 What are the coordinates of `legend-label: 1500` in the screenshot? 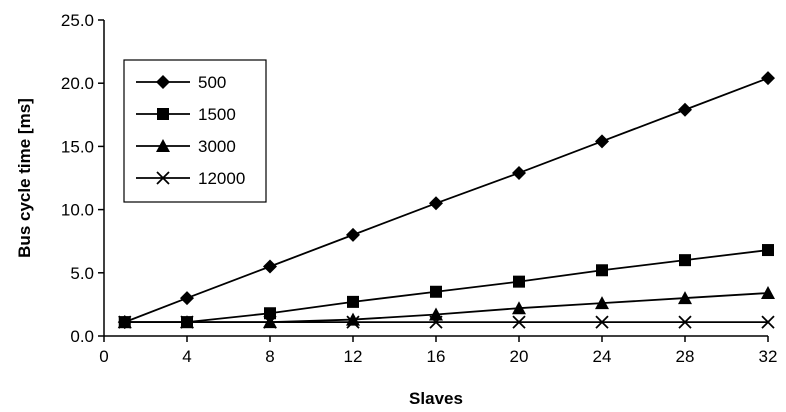 It's located at (217, 114).